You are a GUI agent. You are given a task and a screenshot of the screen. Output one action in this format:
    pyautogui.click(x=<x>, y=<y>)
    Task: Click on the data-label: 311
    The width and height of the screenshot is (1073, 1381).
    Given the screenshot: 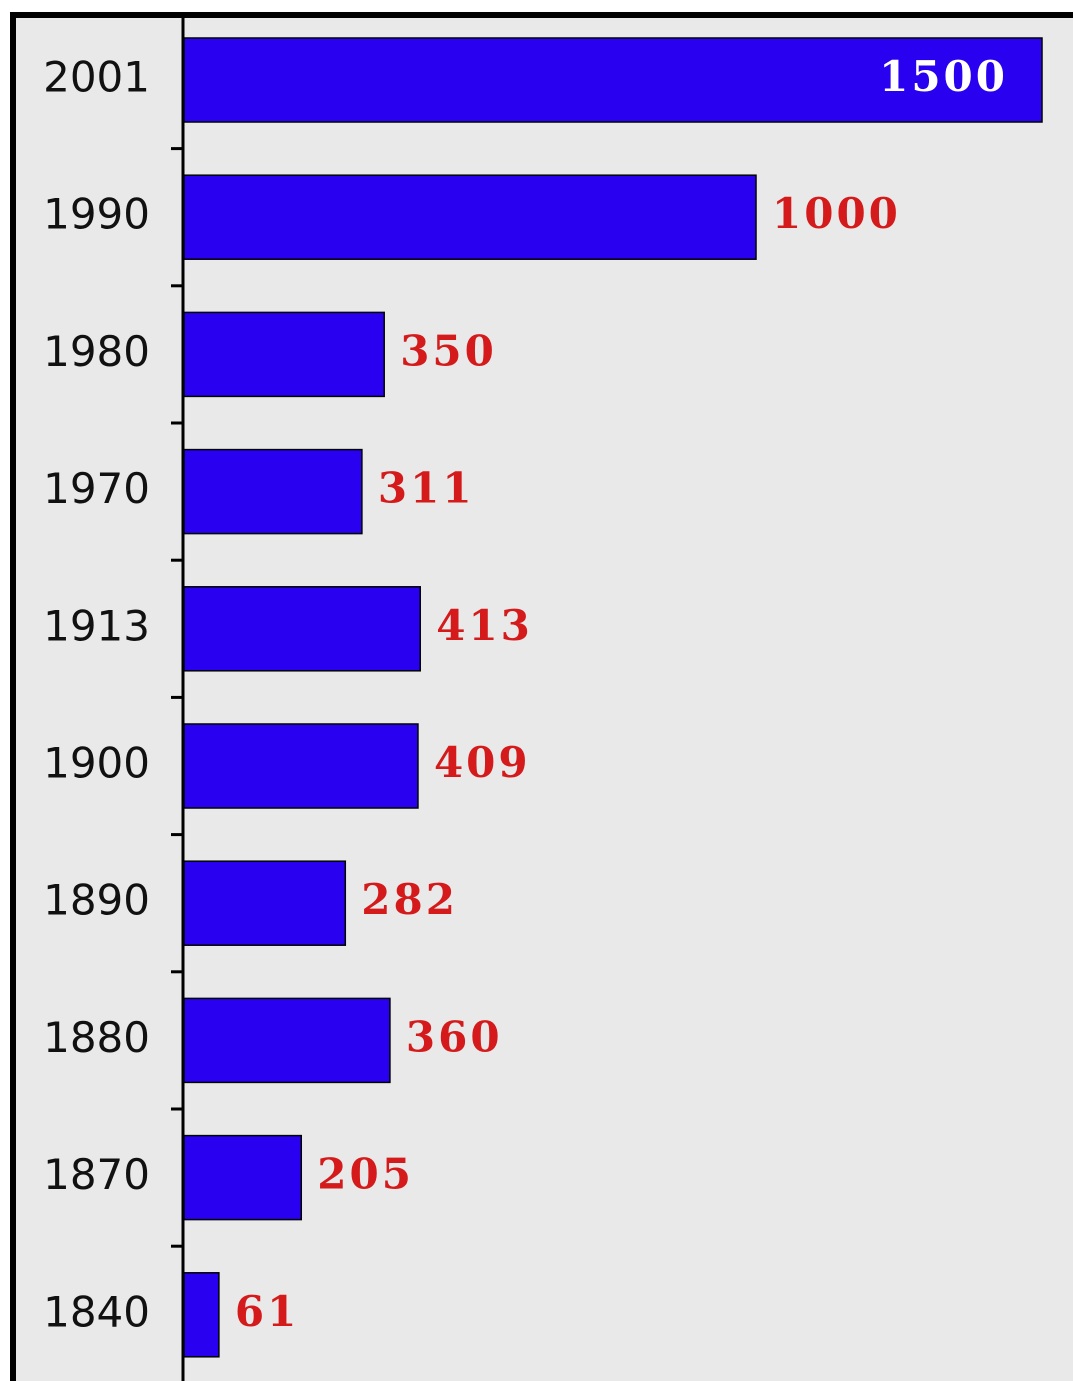 What is the action you would take?
    pyautogui.click(x=426, y=488)
    